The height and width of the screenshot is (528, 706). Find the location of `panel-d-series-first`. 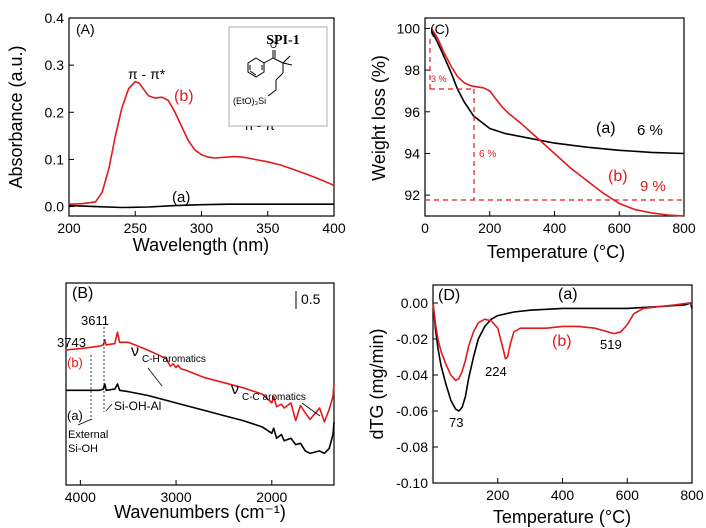

panel-d-series-first is located at coordinates (562, 357).